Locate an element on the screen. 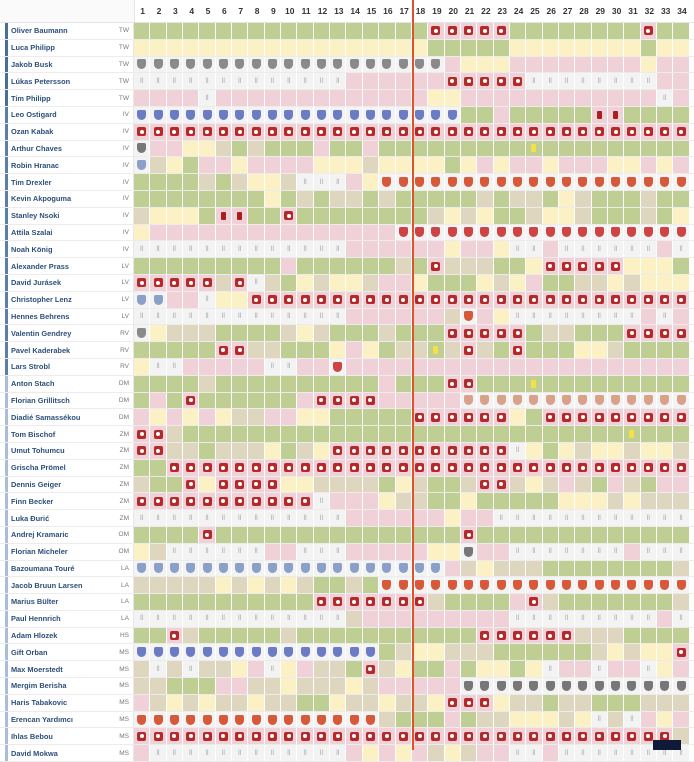 Image resolution: width=694 pixels, height=762 pixels. player-name: Finn Becker is located at coordinates (32, 501).